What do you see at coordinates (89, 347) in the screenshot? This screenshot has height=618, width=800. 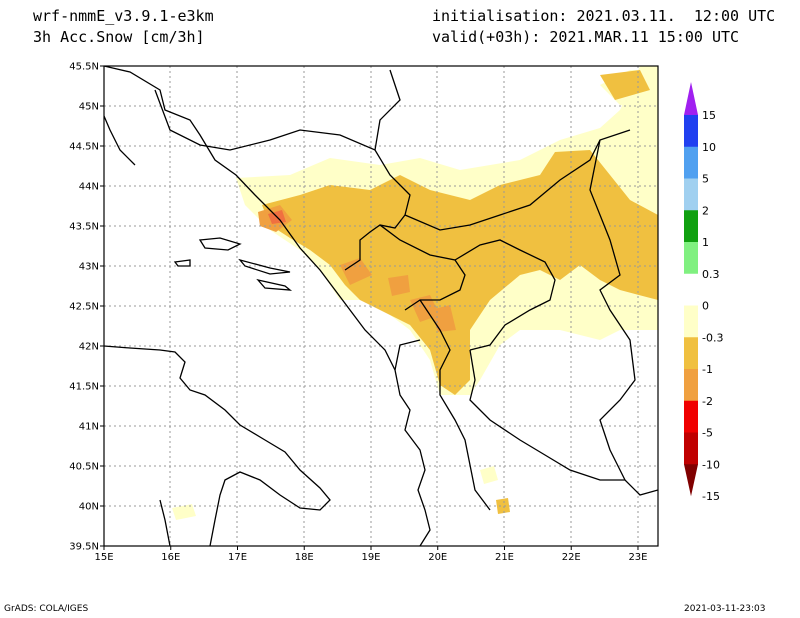 I see `lat-tick-label: 42N` at bounding box center [89, 347].